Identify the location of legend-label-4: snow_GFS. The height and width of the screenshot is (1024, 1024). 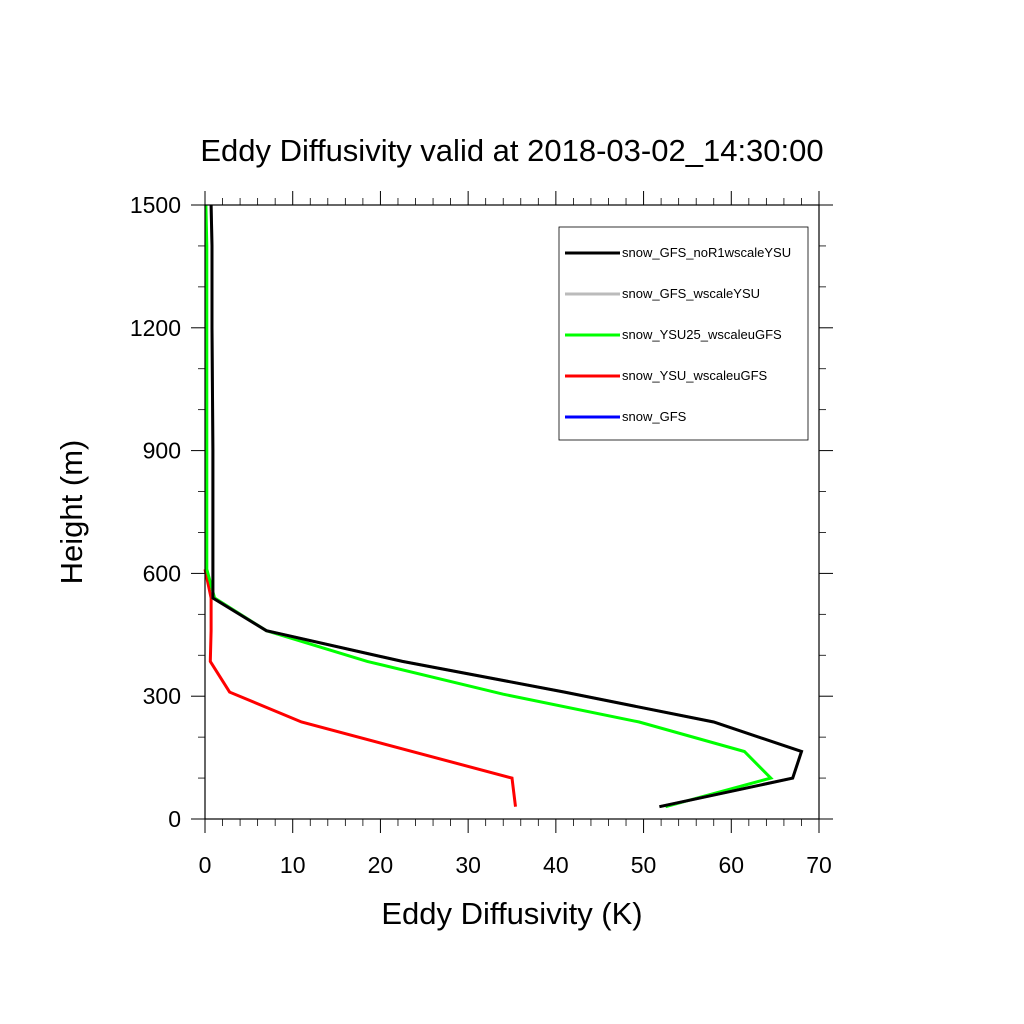
(654, 416).